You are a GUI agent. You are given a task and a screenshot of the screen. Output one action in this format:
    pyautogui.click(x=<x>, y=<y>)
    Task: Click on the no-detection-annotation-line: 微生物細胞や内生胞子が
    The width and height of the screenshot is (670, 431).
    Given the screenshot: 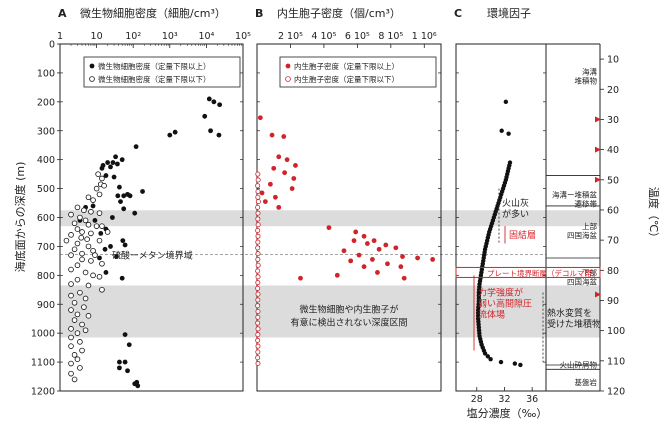 What is the action you would take?
    pyautogui.click(x=348, y=309)
    